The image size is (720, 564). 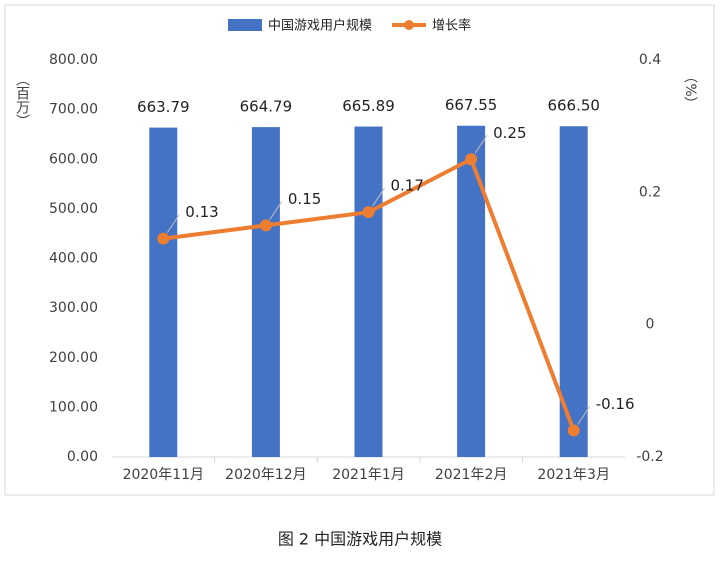 What do you see at coordinates (73, 209) in the screenshot?
I see `y-tick-label: 500.00` at bounding box center [73, 209].